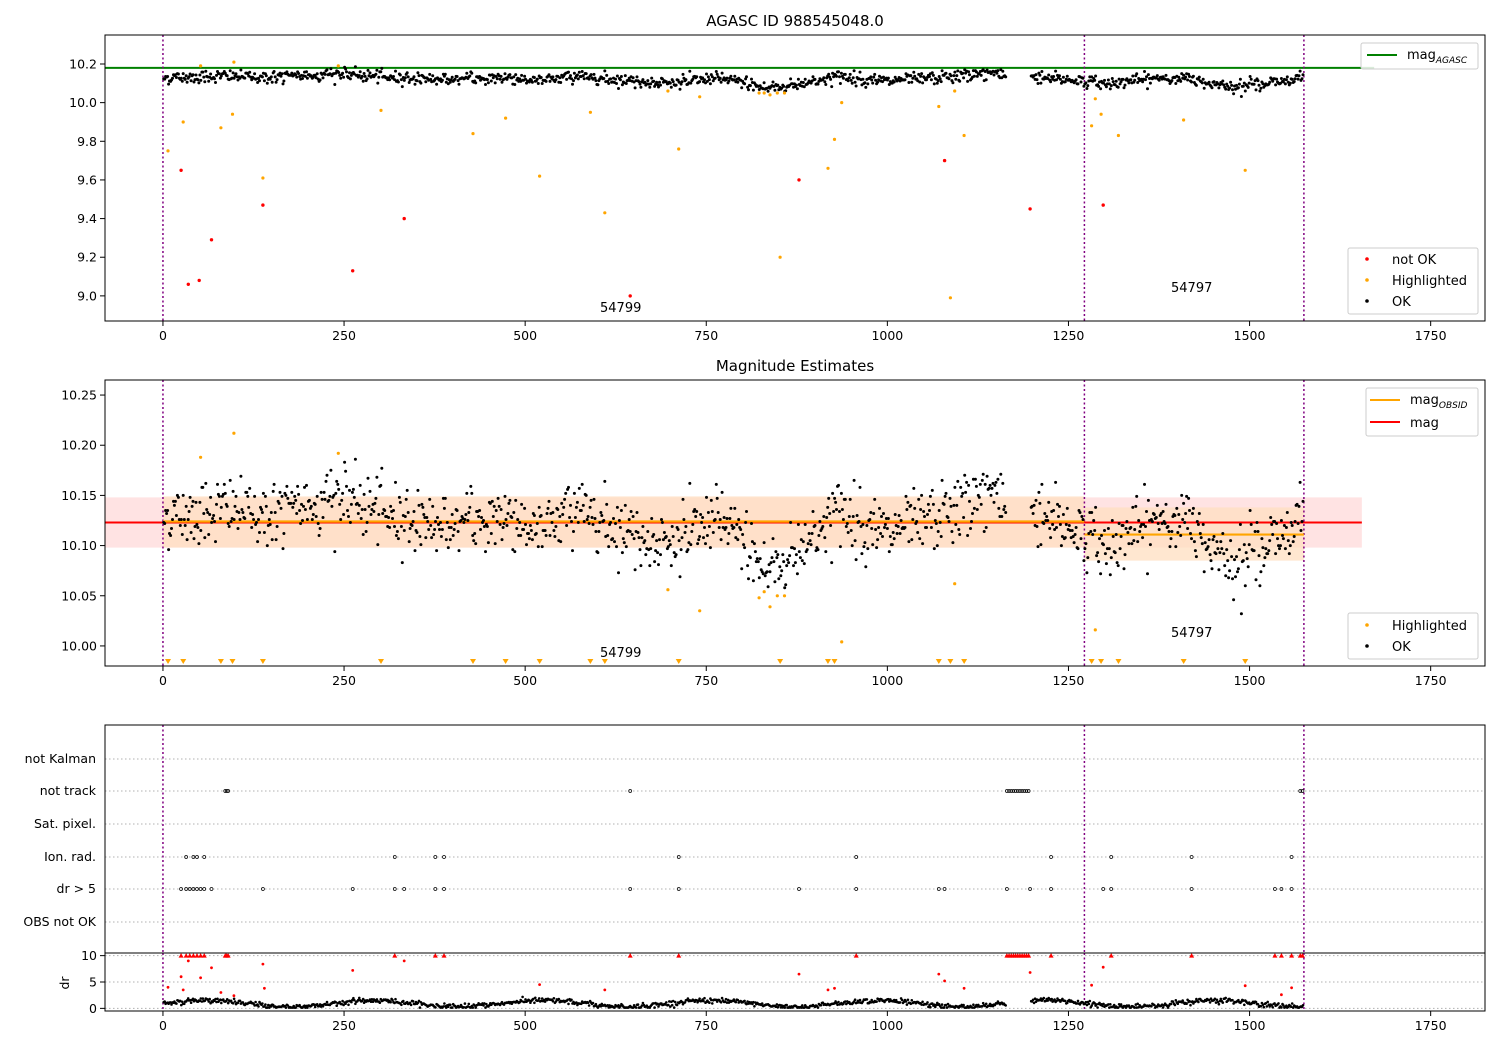 The height and width of the screenshot is (1050, 1500). I want to click on panel1-legend-bottom: not OK Highlighted OK, so click(1413, 281).